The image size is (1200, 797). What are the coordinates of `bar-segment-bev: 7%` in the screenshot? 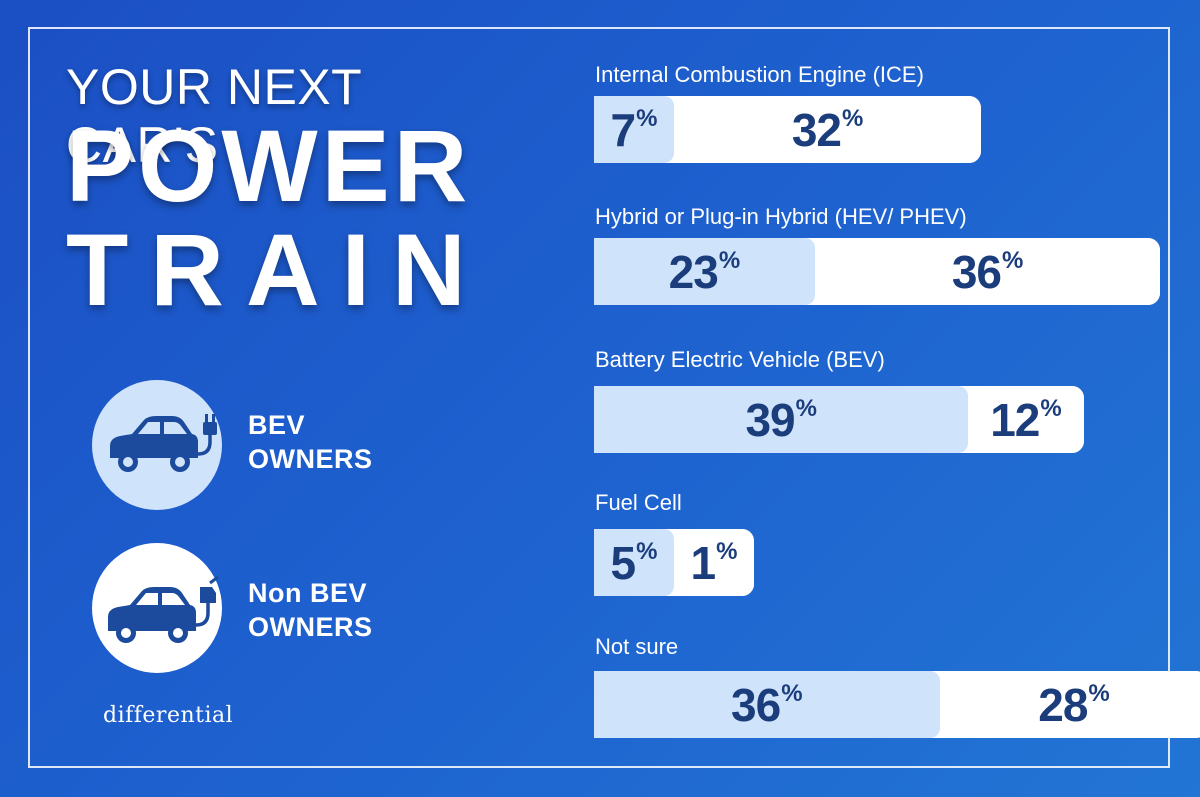 It's located at (634, 129).